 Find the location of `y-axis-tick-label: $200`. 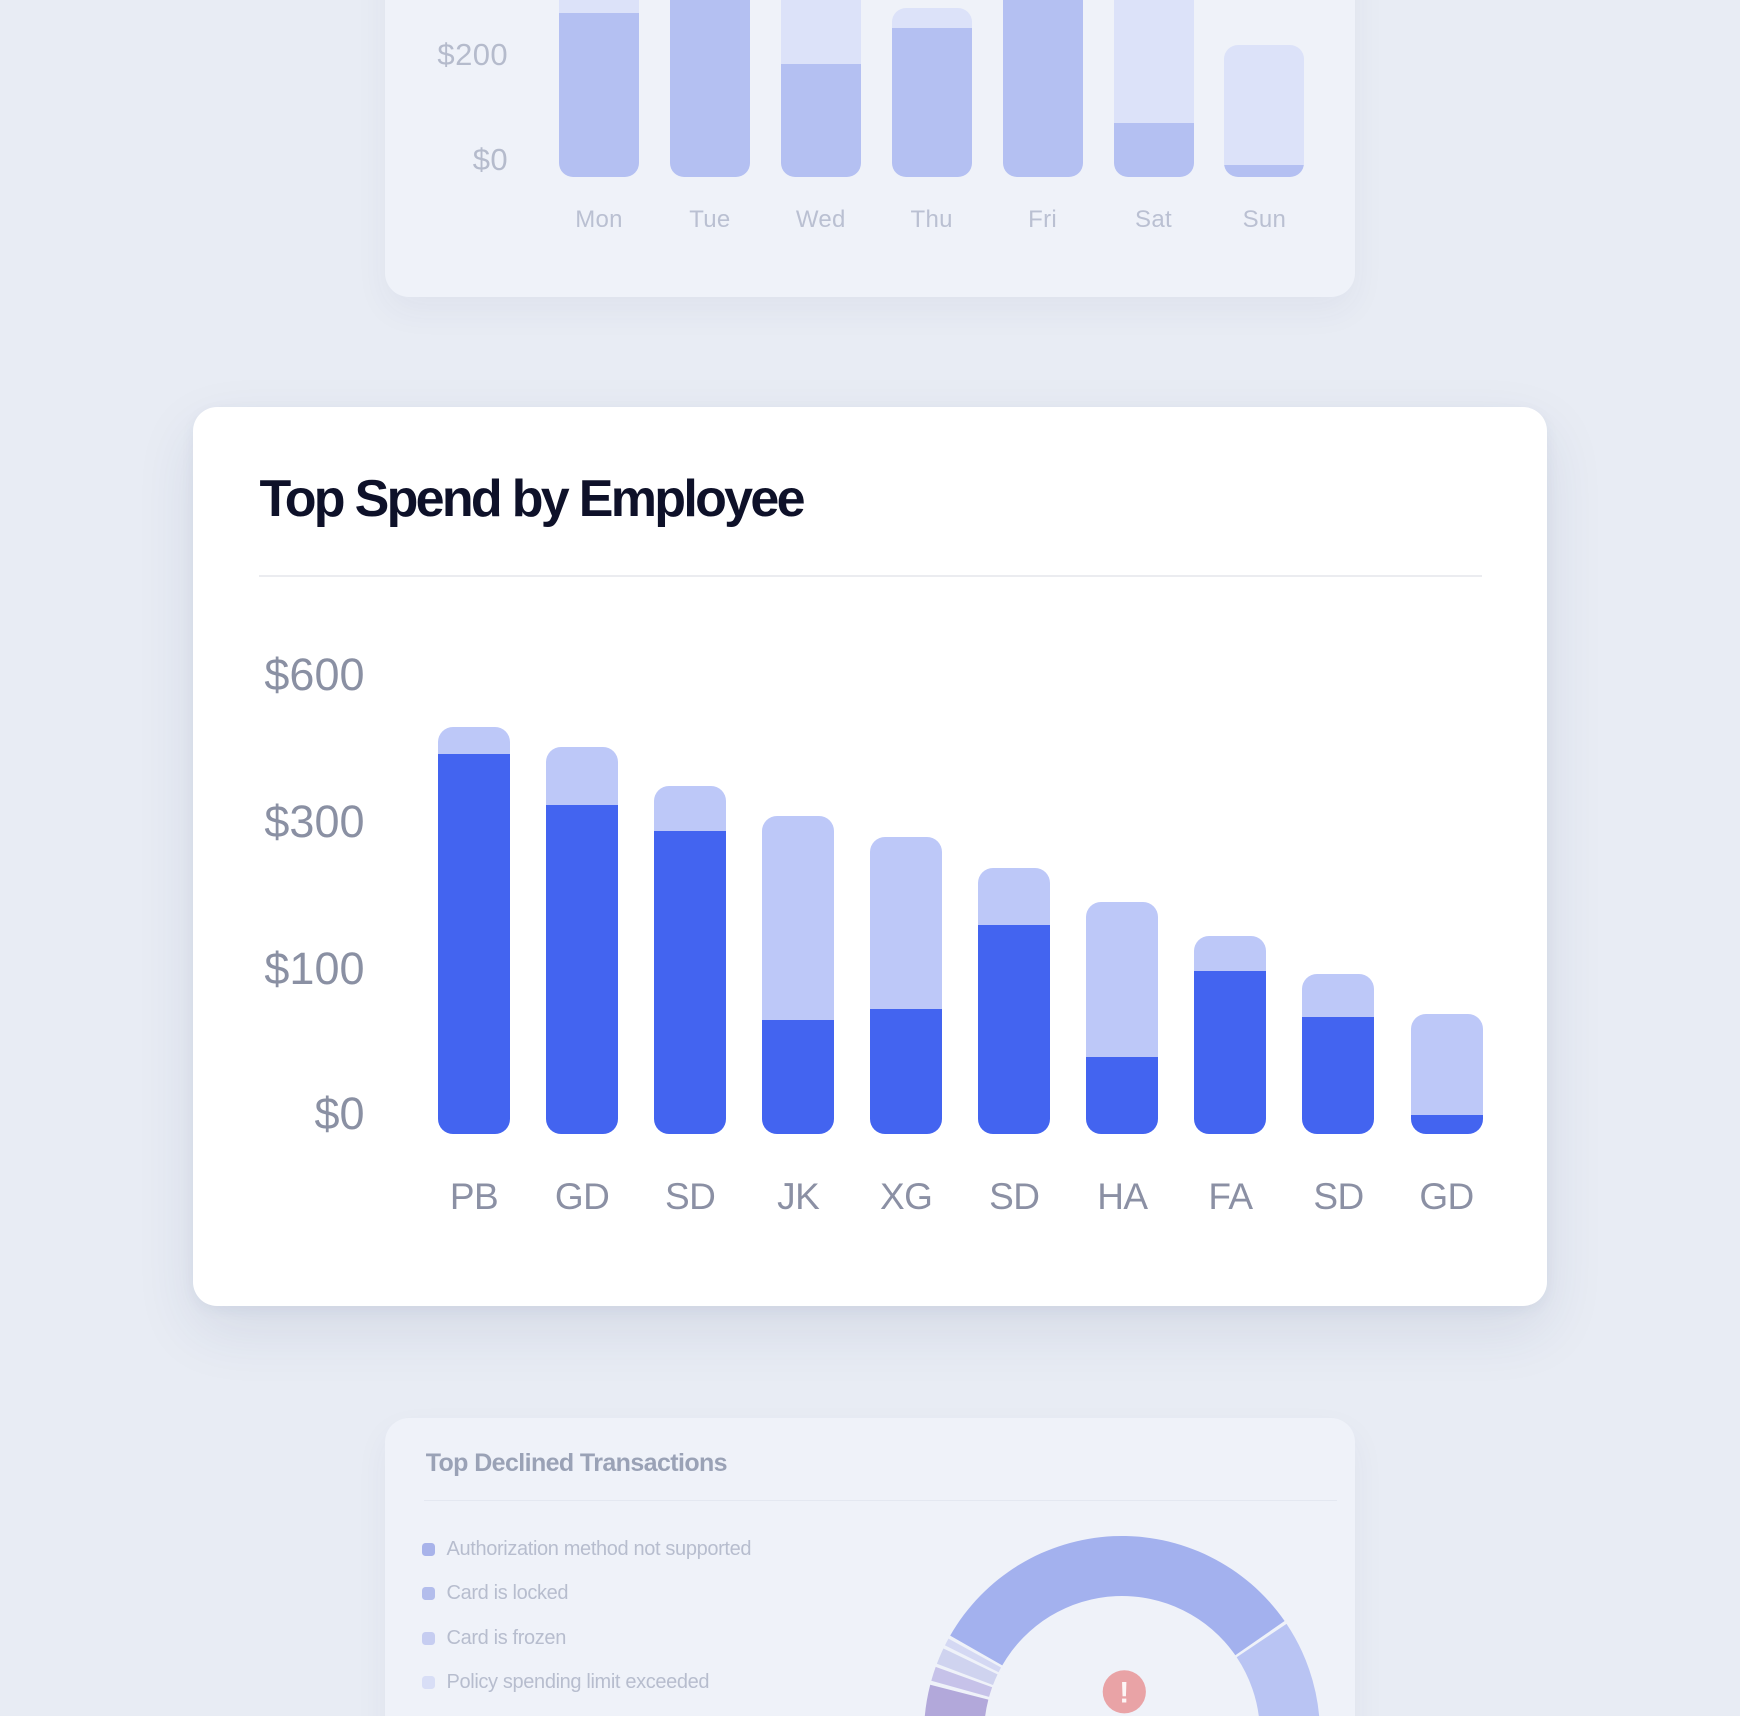

y-axis-tick-label: $200 is located at coordinates (472, 54).